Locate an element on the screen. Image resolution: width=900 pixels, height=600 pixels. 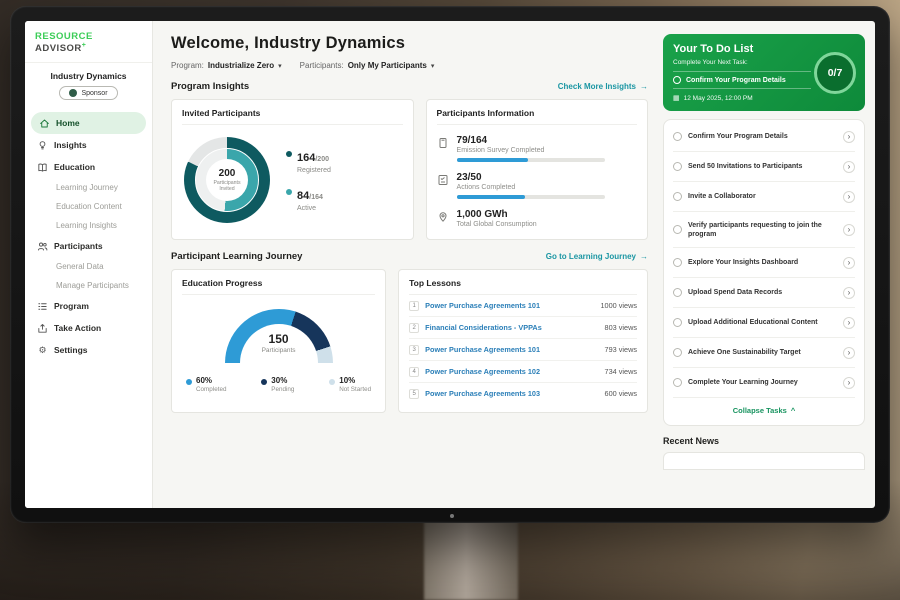
collapse-caret-icon: ^ is located at coordinates (793, 411).